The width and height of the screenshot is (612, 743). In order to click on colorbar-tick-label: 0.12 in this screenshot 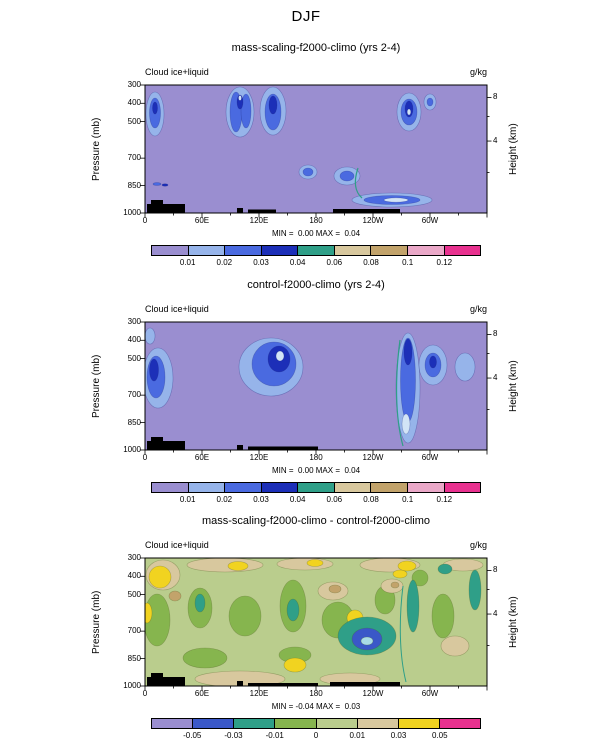, I will do `click(444, 262)`.